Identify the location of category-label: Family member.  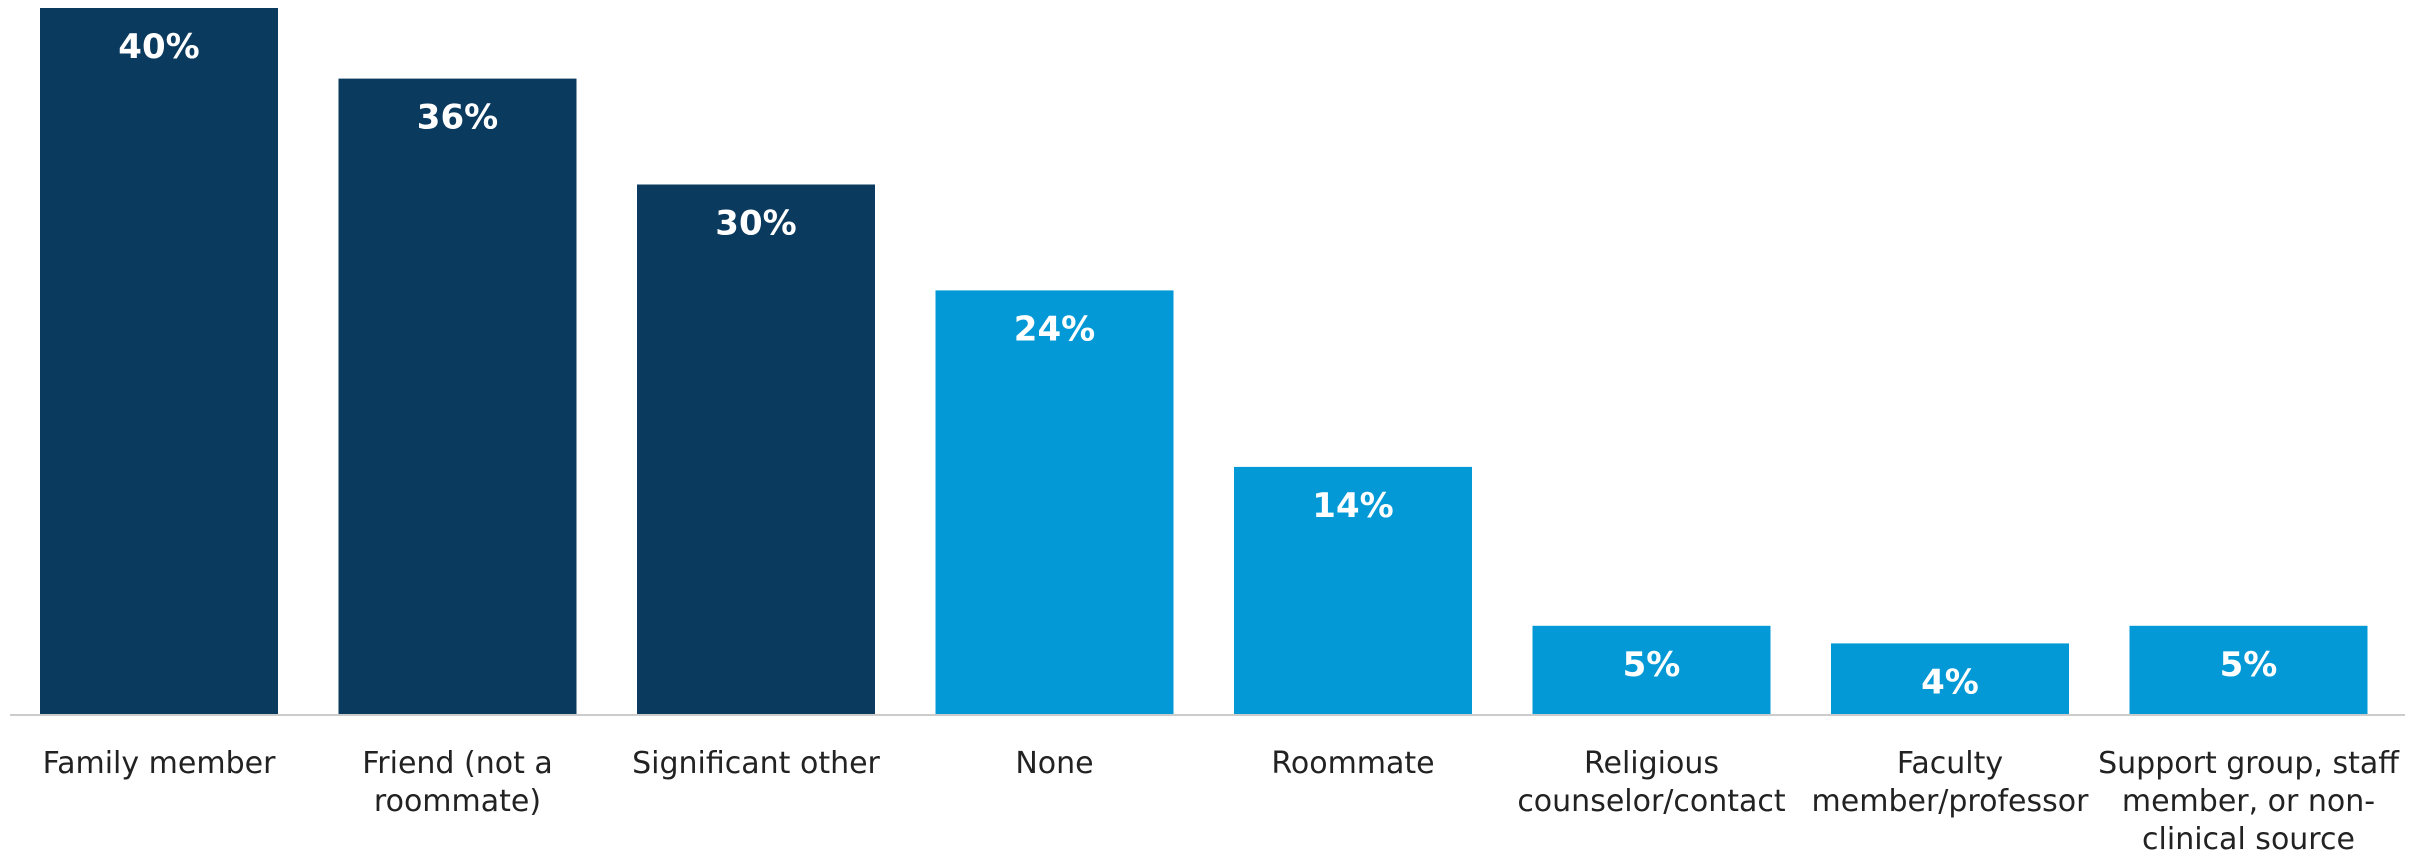
(159, 763).